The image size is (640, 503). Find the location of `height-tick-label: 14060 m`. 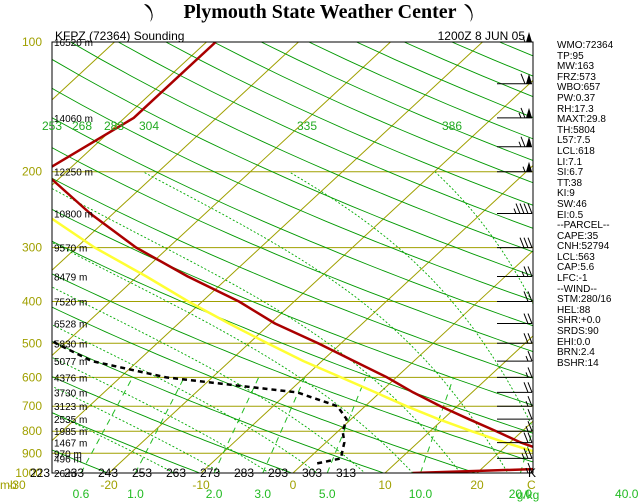

height-tick-label: 14060 m is located at coordinates (73, 119).